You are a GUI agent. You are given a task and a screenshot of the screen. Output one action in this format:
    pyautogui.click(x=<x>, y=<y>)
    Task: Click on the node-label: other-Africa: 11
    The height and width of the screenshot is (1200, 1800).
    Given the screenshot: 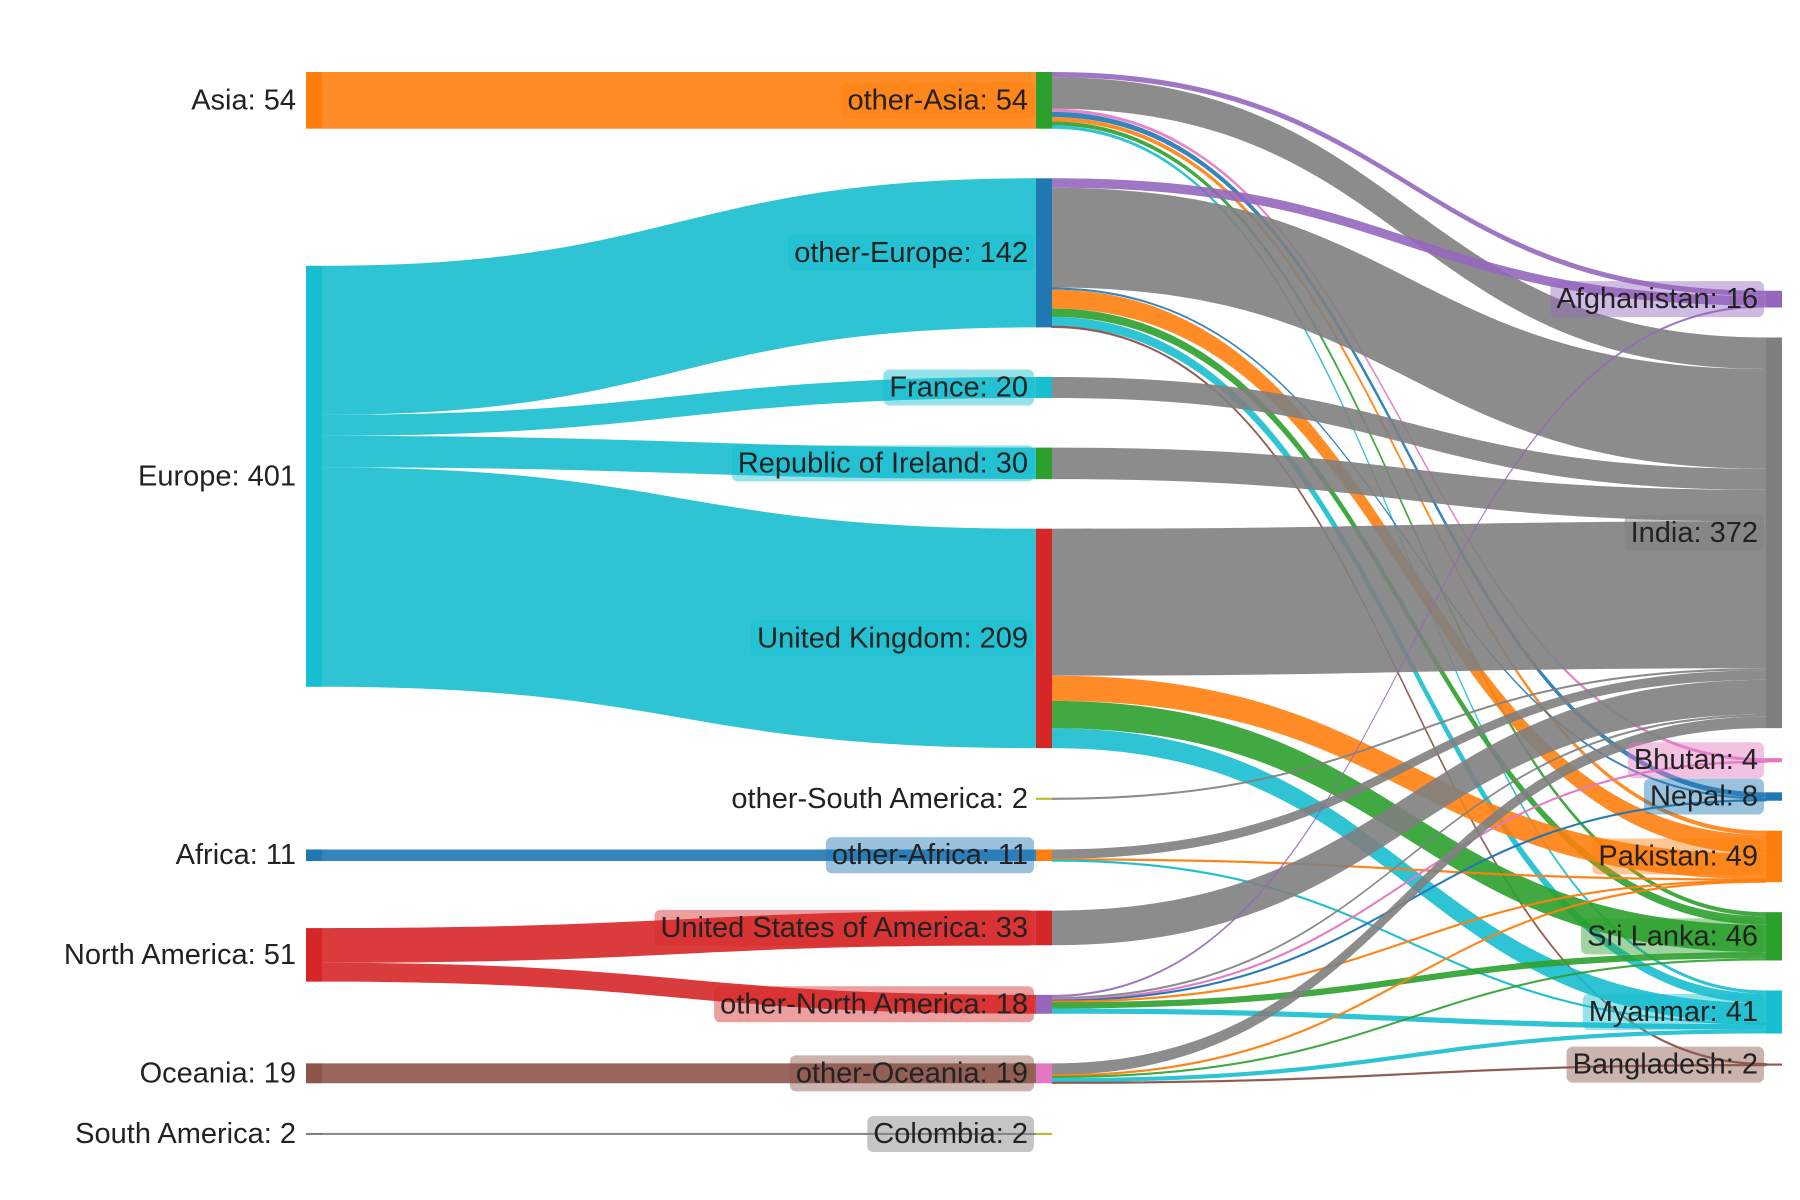 What is the action you would take?
    pyautogui.click(x=930, y=855)
    